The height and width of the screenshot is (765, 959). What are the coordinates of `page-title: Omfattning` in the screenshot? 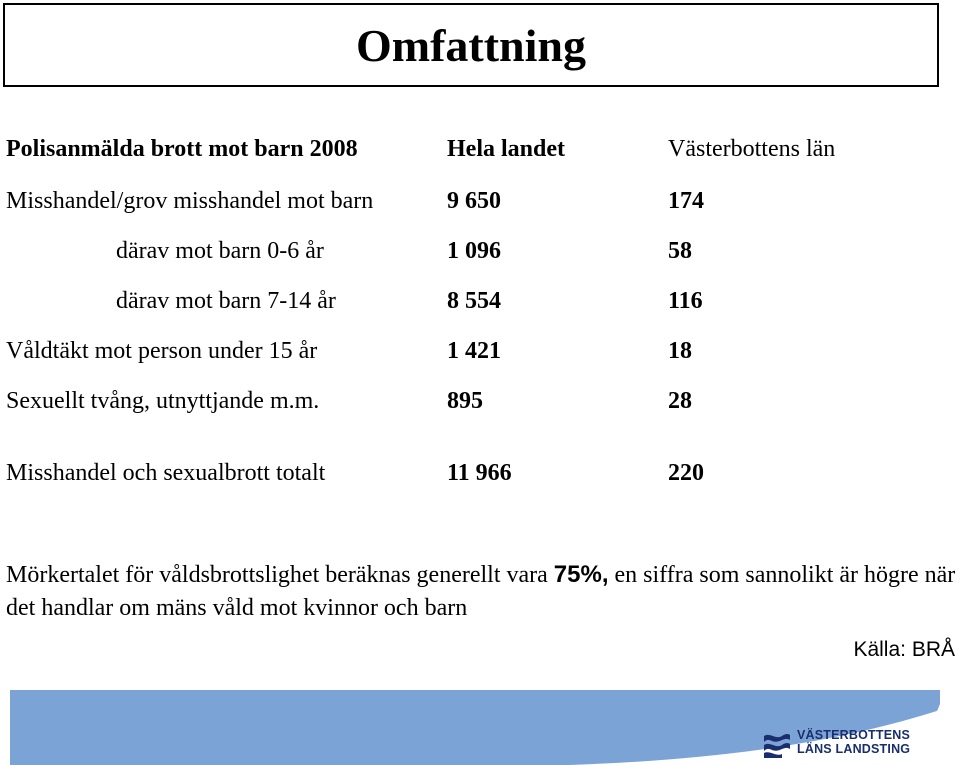 It's located at (471, 45).